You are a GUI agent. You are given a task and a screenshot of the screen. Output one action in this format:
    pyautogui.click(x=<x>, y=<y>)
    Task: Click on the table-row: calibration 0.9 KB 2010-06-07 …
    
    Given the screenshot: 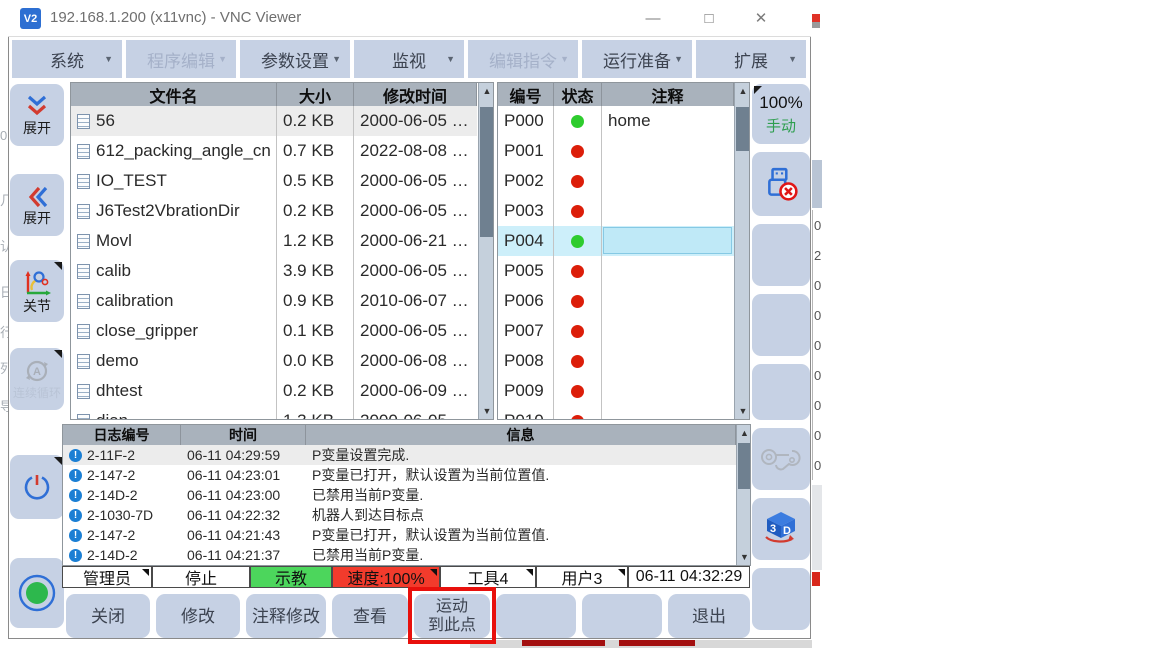 What is the action you would take?
    pyautogui.click(x=274, y=301)
    